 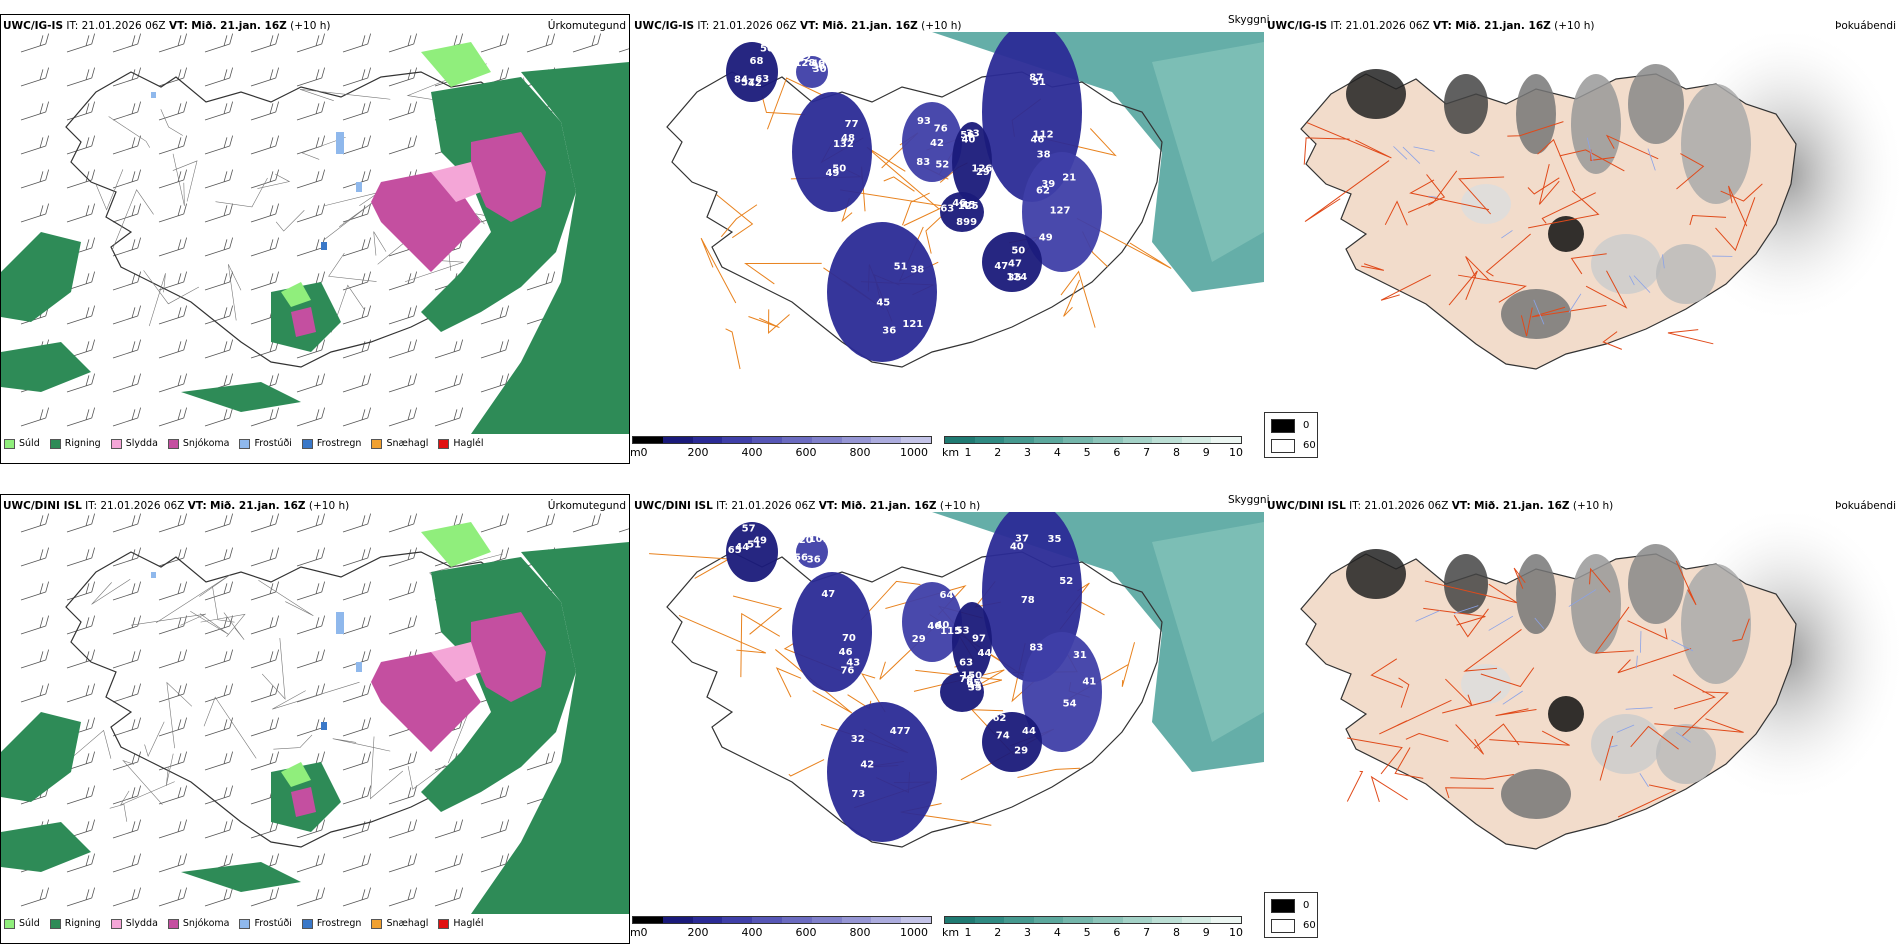 What do you see at coordinates (265, 443) in the screenshot?
I see `precip-legend-item: Frostúði` at bounding box center [265, 443].